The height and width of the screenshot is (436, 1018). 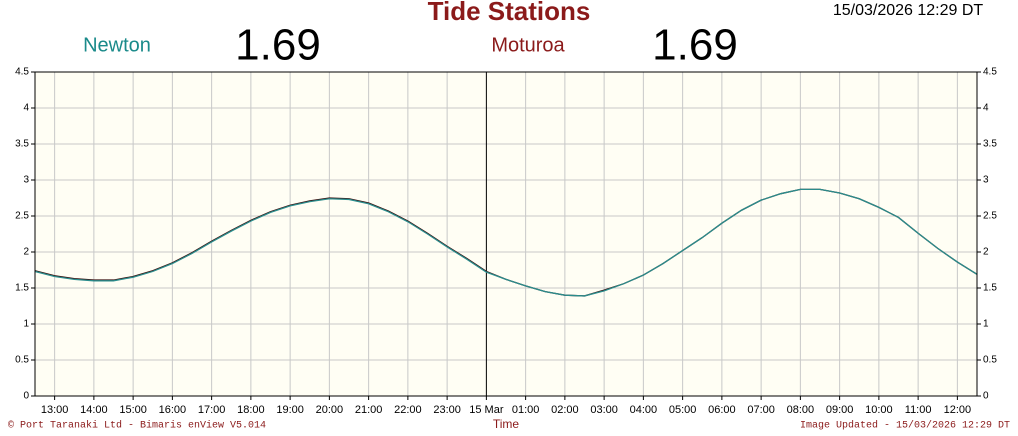 I want to click on x-tick-label: 17:00, so click(x=212, y=410).